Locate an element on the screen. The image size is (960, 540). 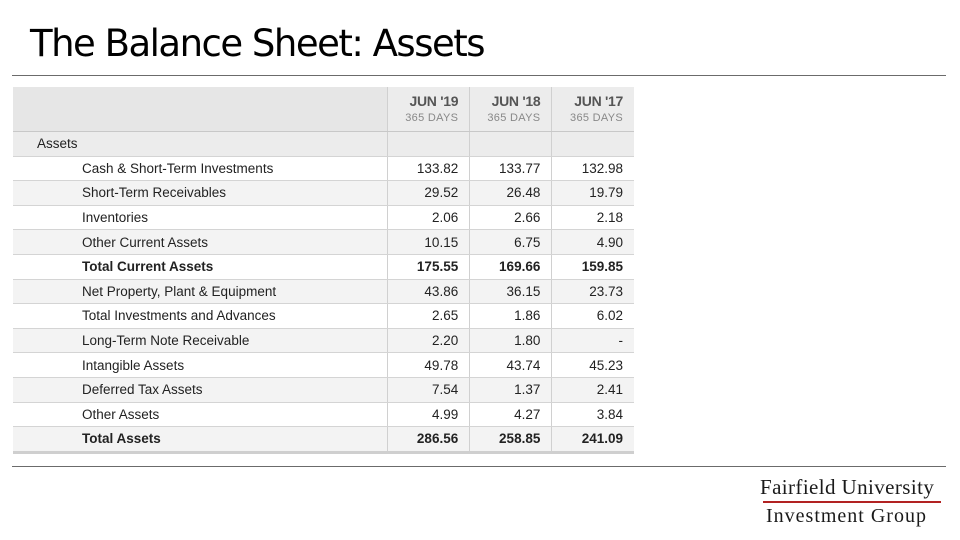
row-value: 2.41 is located at coordinates (592, 390).